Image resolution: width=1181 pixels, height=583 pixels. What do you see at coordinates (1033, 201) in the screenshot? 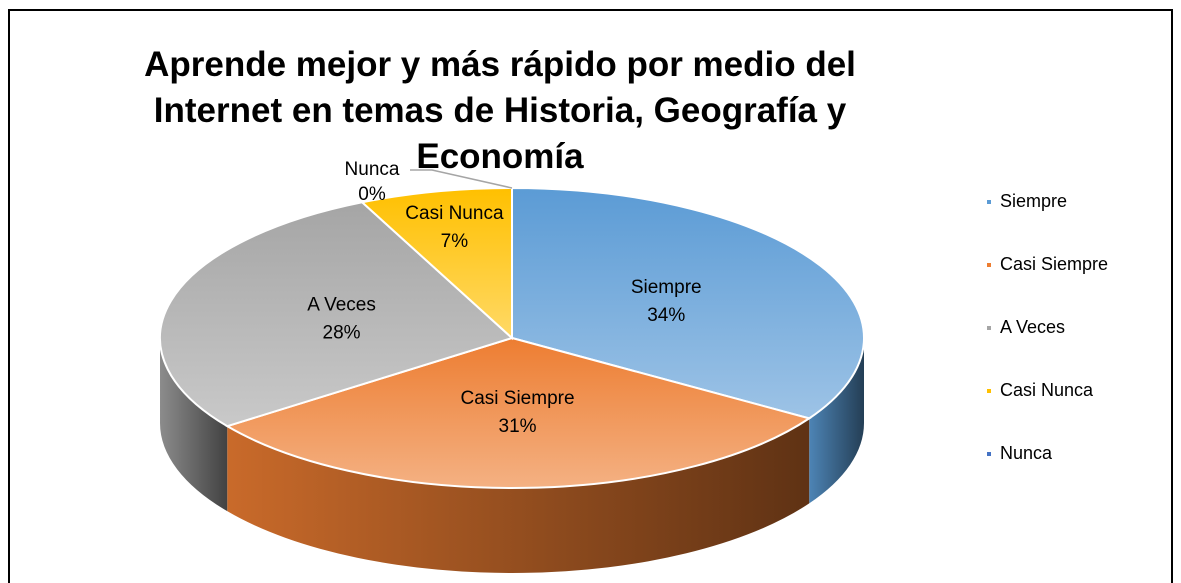
I see `legend-label: Siempre` at bounding box center [1033, 201].